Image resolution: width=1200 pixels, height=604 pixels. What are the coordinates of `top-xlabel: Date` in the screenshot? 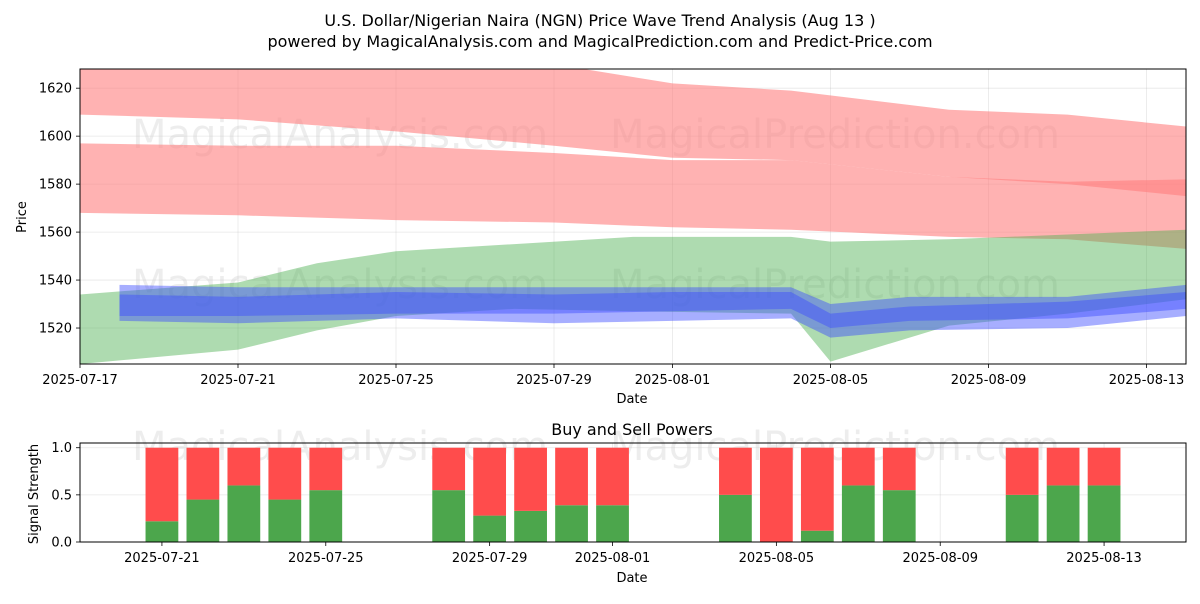 It's located at (631, 399).